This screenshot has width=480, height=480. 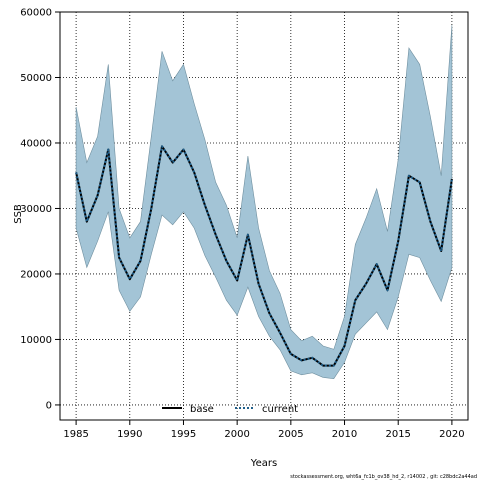 What do you see at coordinates (183, 434) in the screenshot?
I see `x-tick-label: 1995` at bounding box center [183, 434].